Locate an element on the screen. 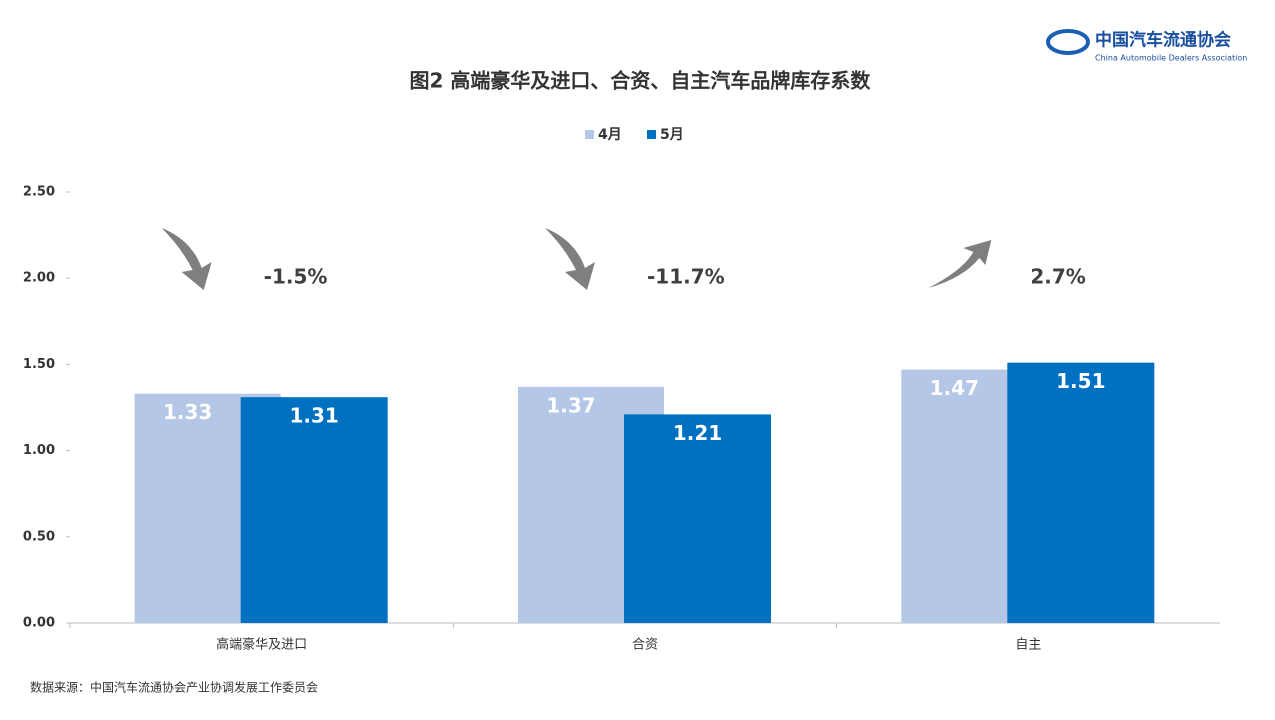  y-tick-label: 2.50 is located at coordinates (39, 192).